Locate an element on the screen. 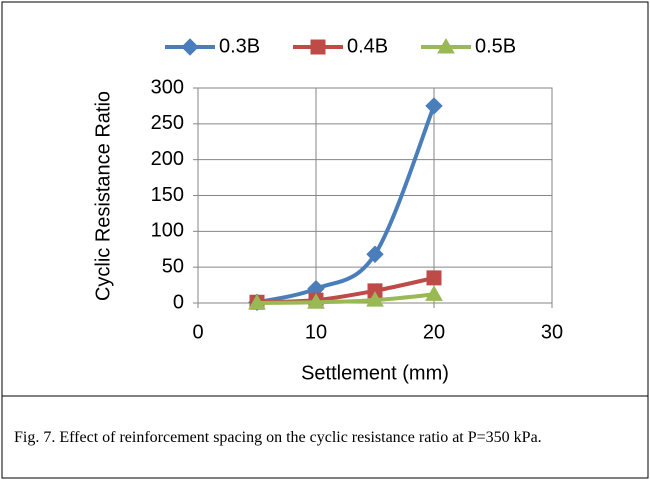 This screenshot has width=650, height=480. x-axis-label: Settlement (mm) is located at coordinates (375, 373).